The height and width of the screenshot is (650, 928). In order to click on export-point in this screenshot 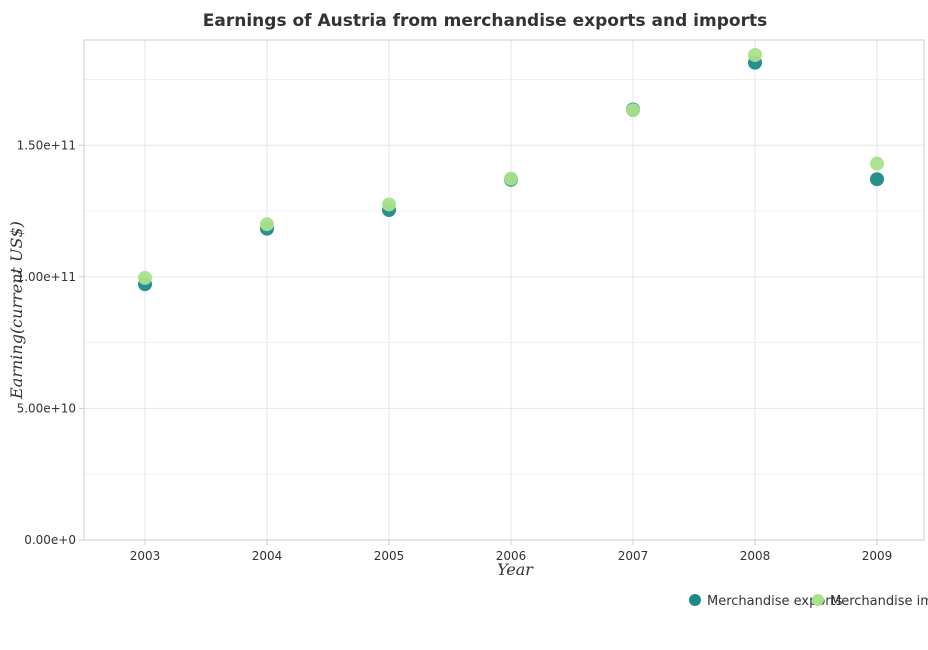, I will do `click(877, 179)`.